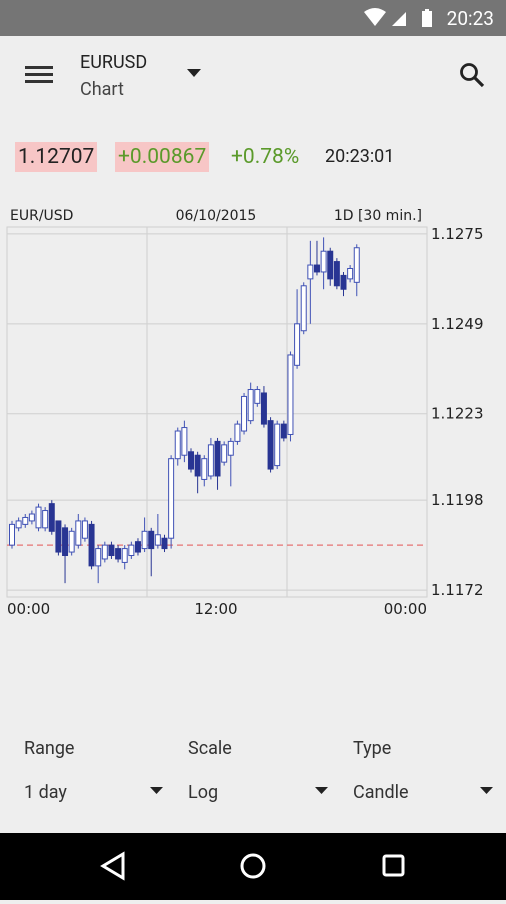  I want to click on home-button, so click(253, 866).